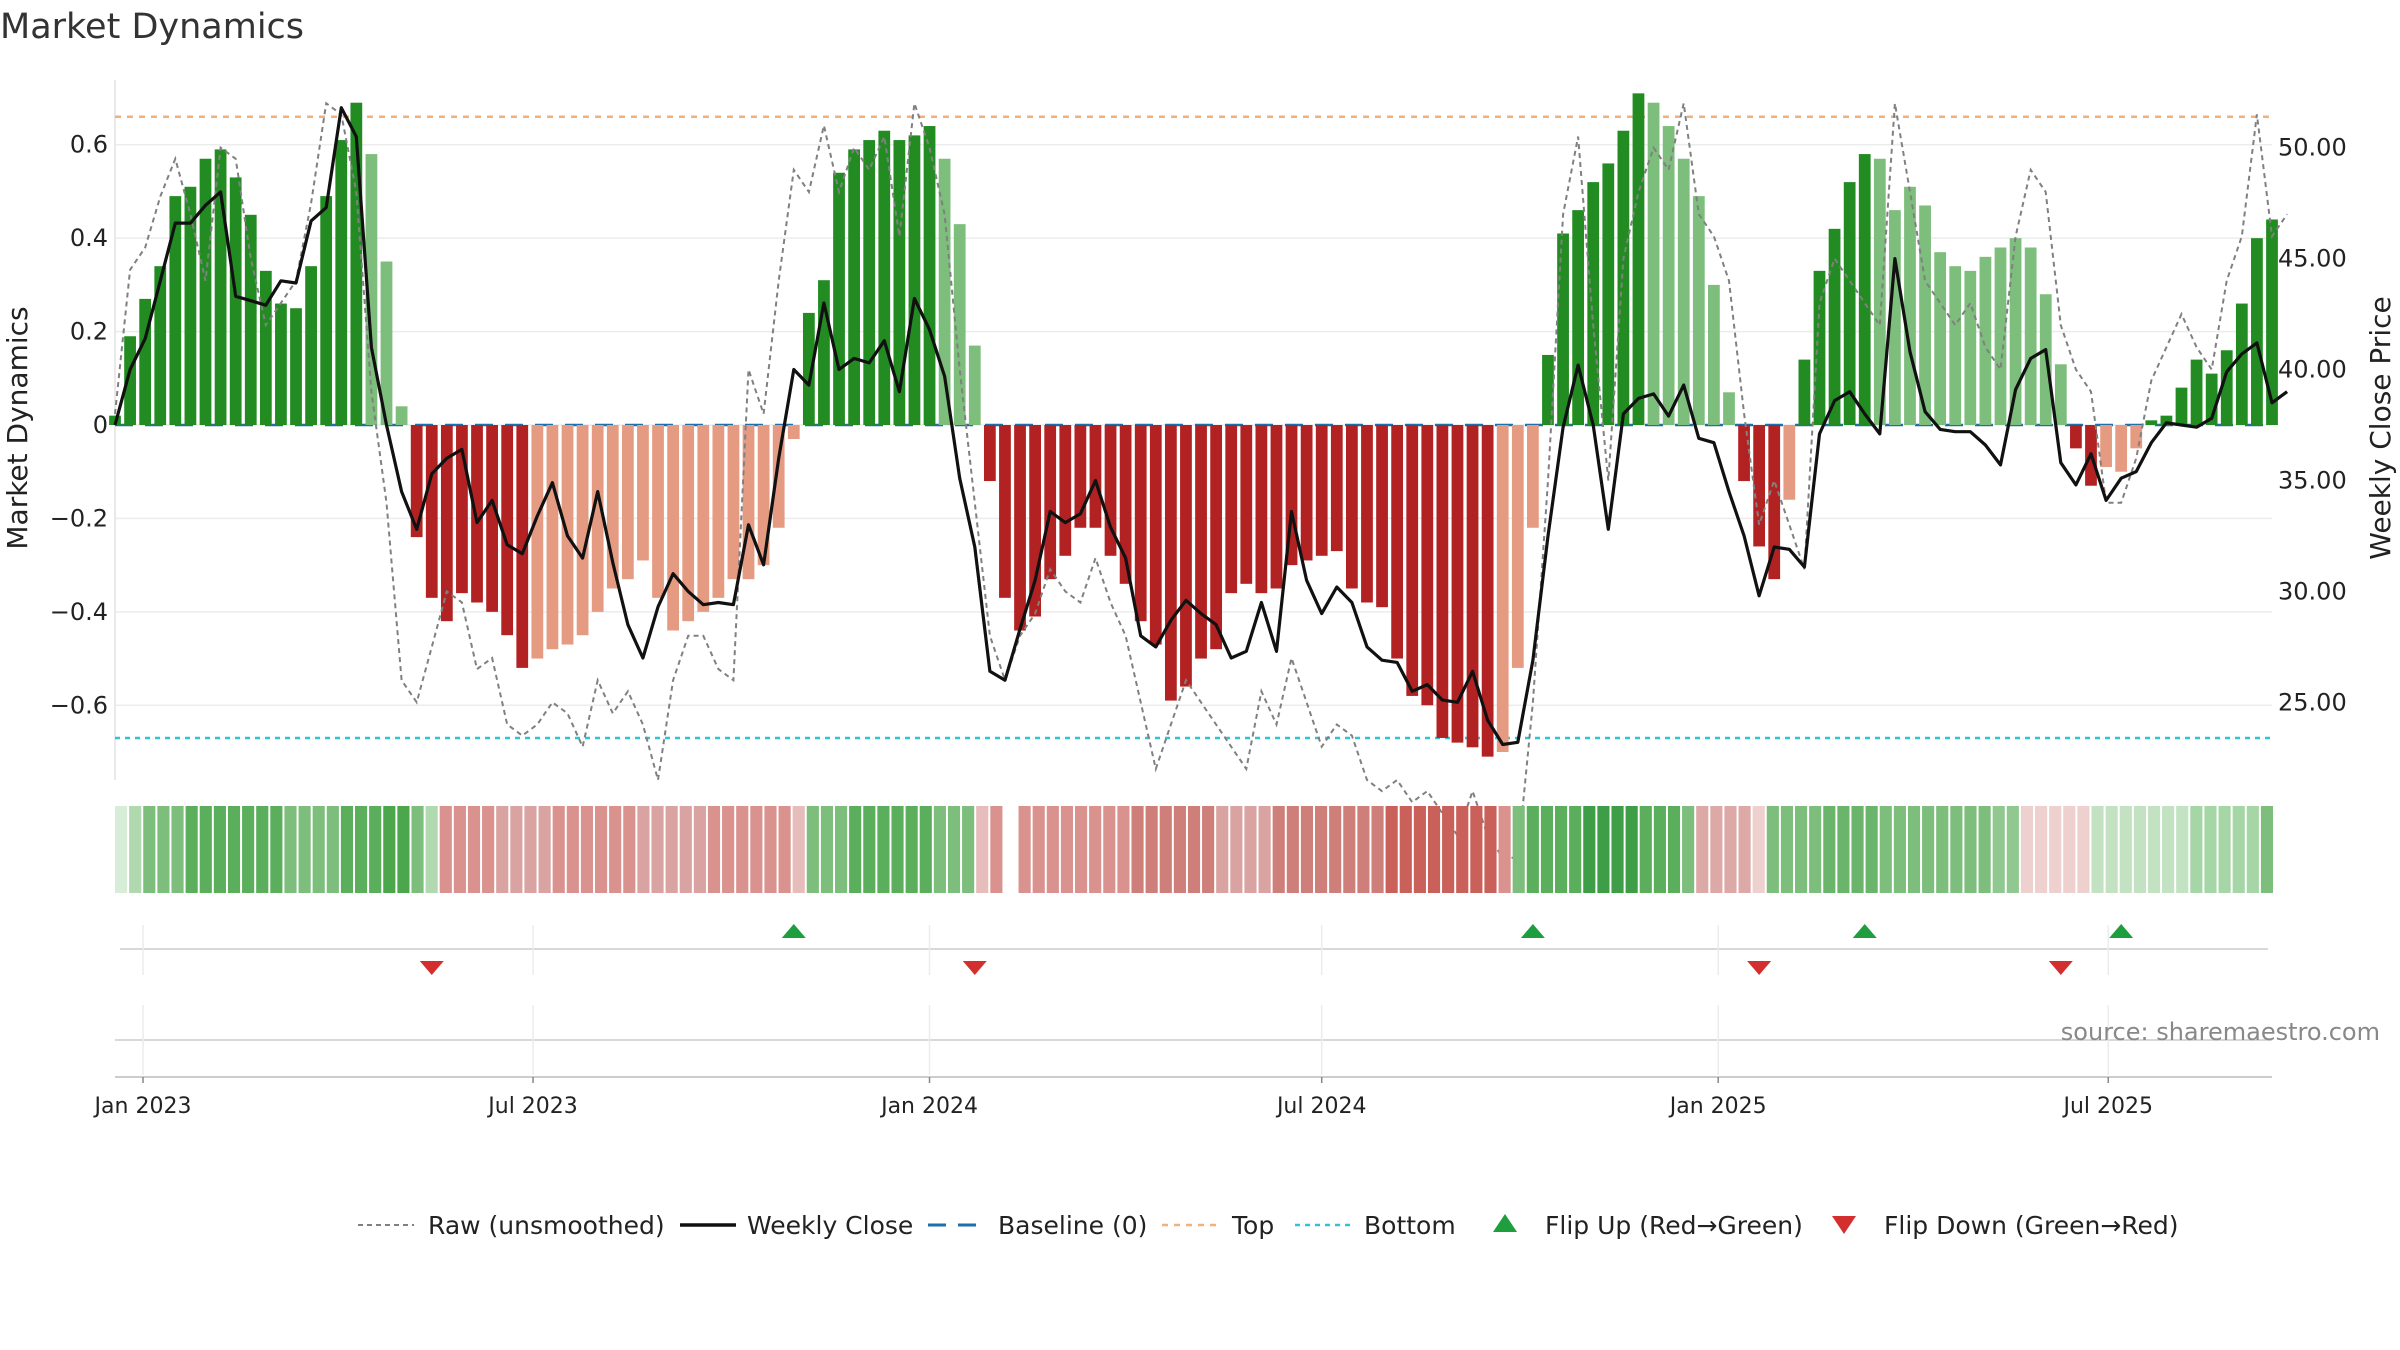 This screenshot has width=2400, height=1350. Describe the element at coordinates (89, 145) in the screenshot. I see `left-tick-label: 0.6` at that location.